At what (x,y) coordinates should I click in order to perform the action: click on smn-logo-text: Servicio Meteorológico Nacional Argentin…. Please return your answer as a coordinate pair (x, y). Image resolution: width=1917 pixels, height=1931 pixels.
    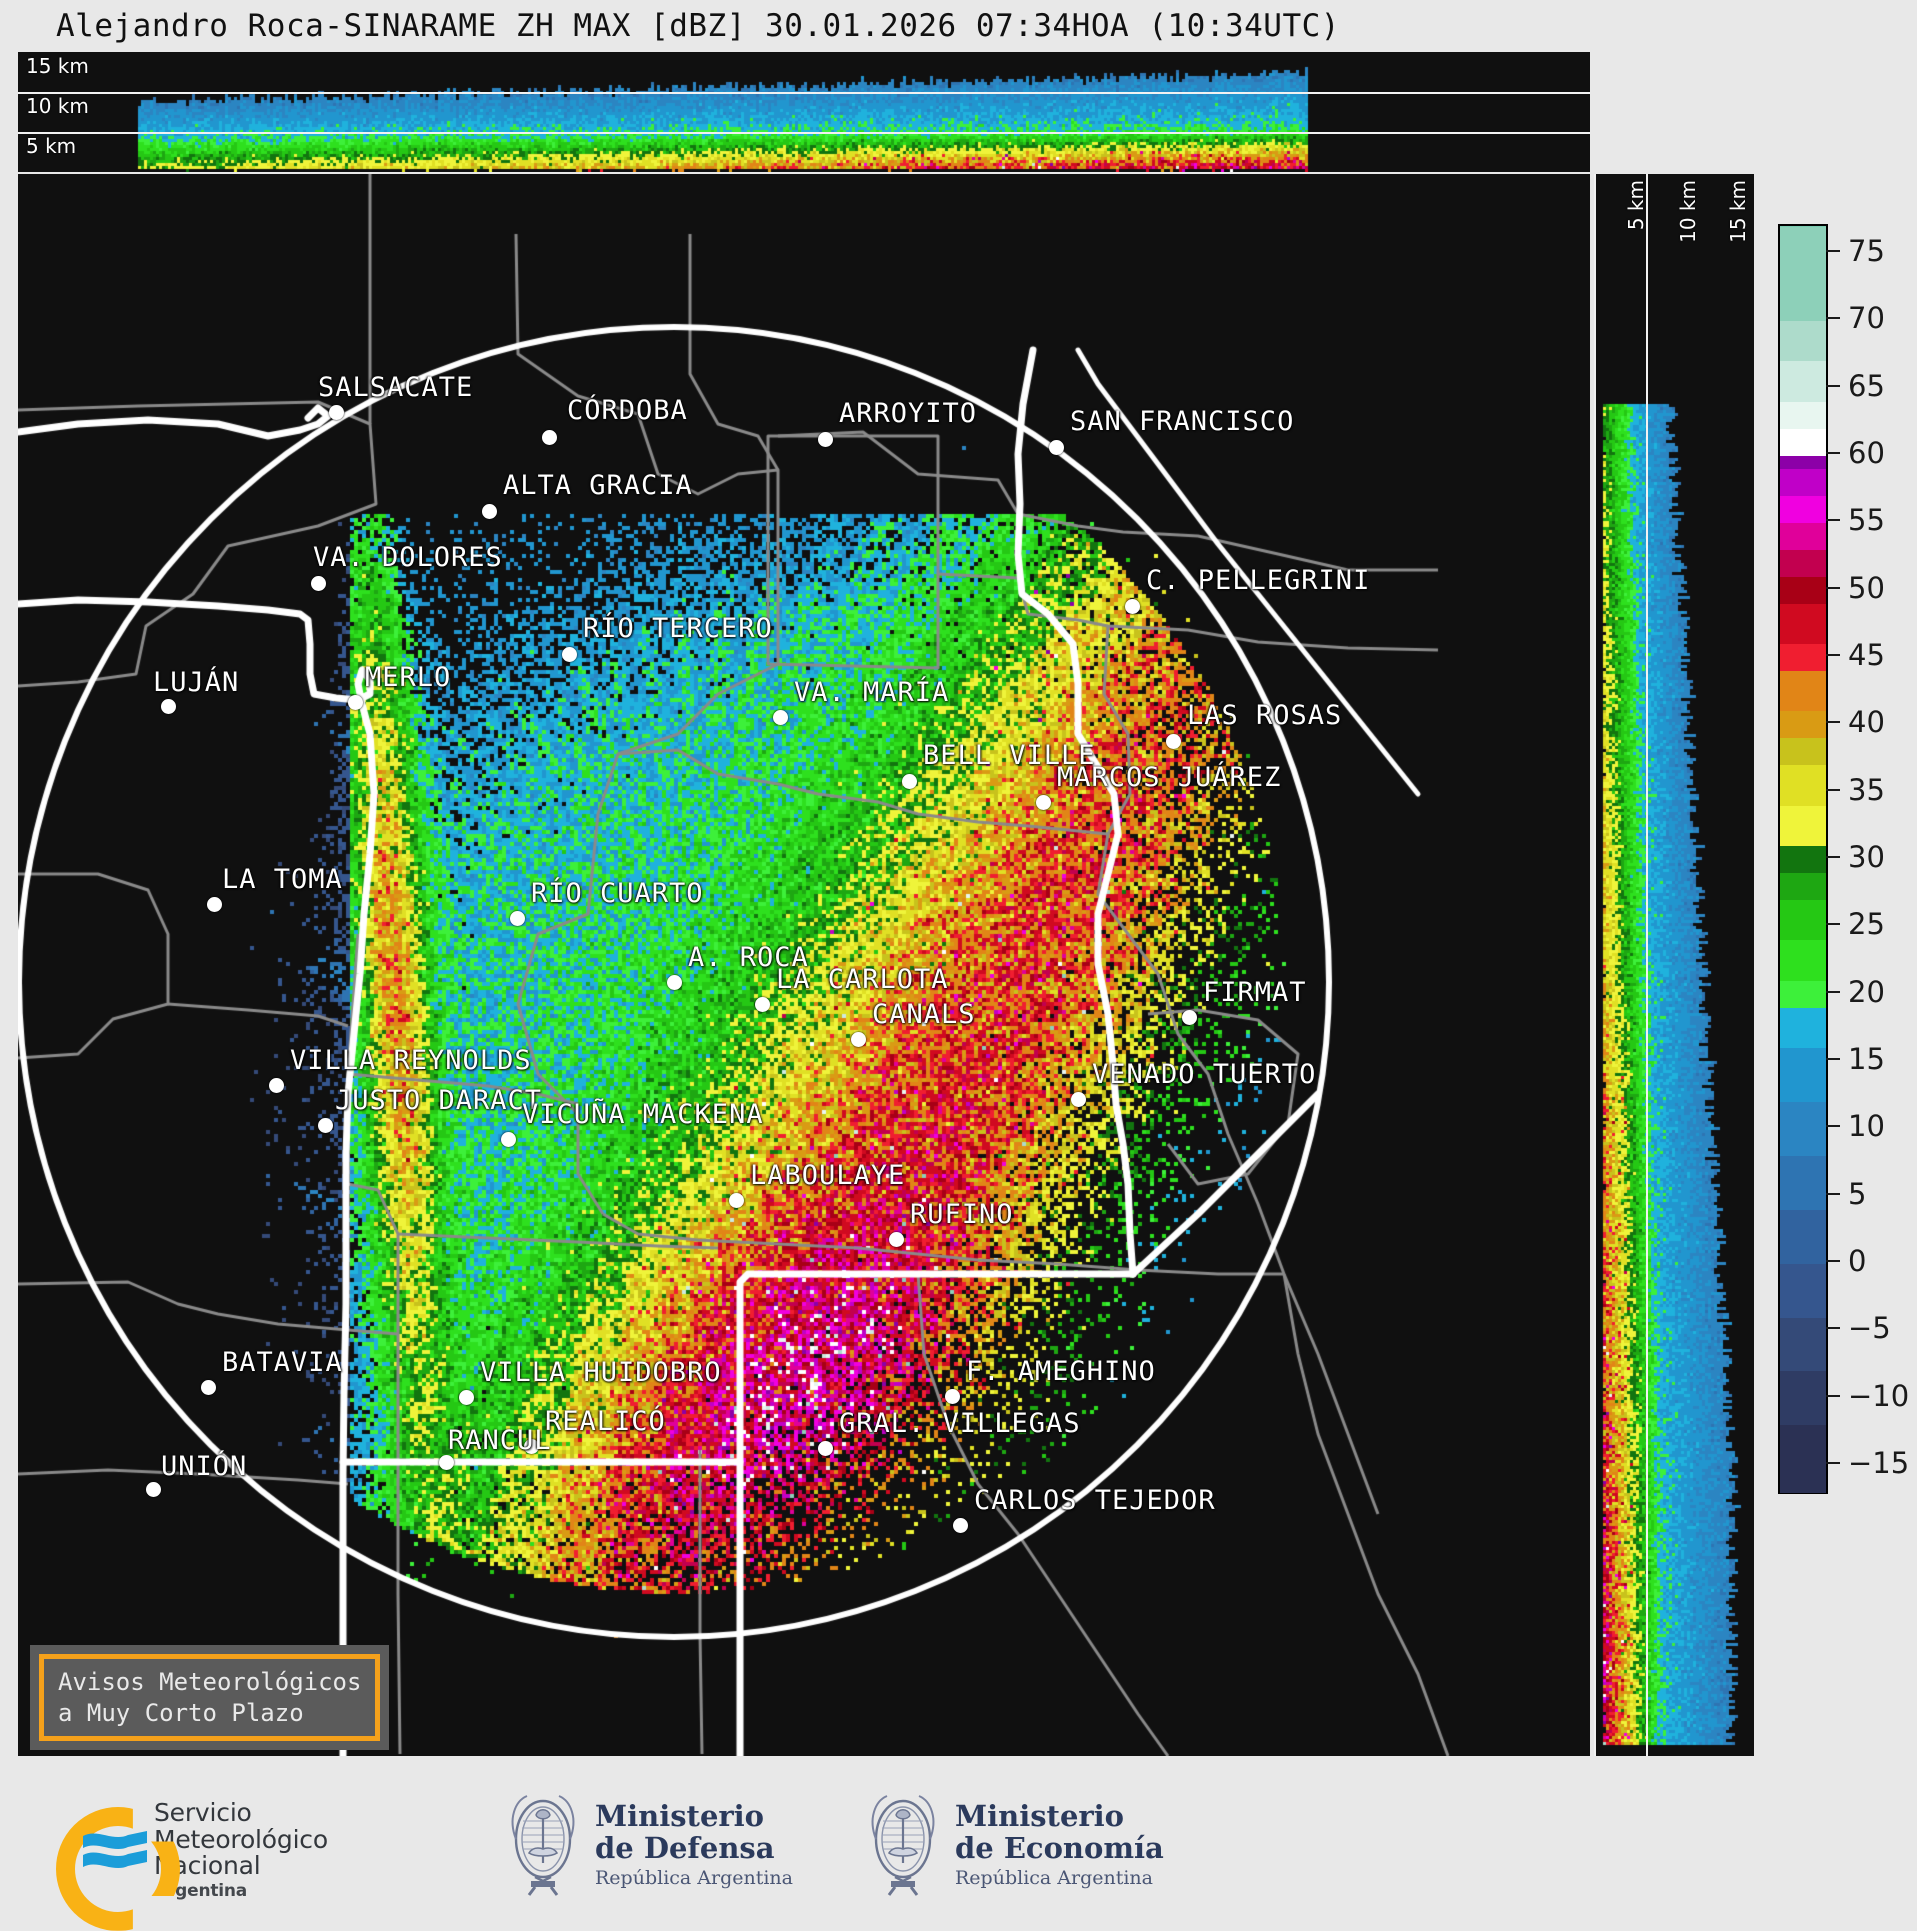
    Looking at the image, I should click on (241, 1849).